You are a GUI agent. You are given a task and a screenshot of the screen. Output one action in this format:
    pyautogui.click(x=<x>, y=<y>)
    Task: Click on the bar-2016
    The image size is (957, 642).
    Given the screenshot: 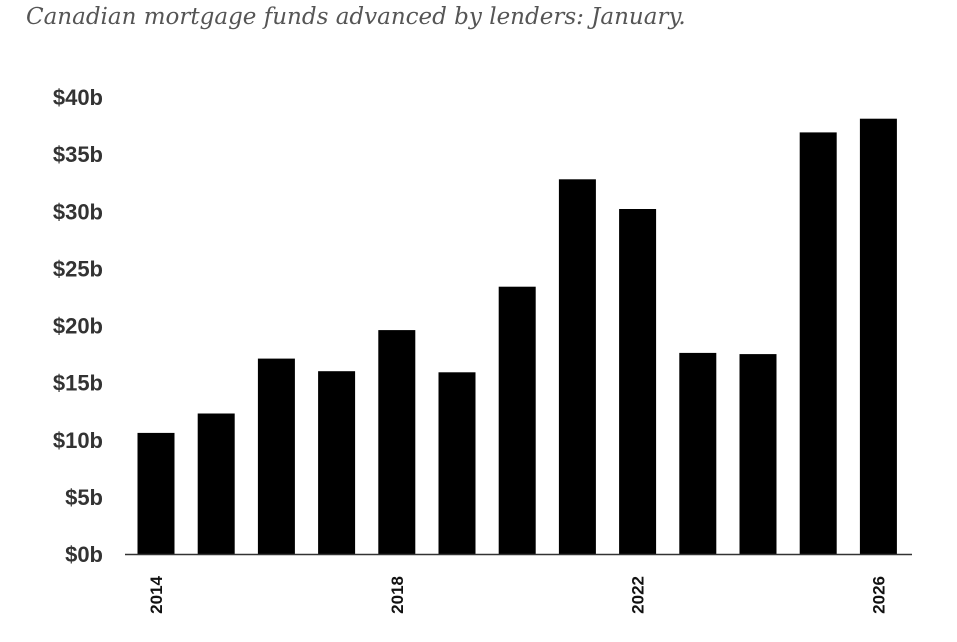 What is the action you would take?
    pyautogui.click(x=276, y=456)
    